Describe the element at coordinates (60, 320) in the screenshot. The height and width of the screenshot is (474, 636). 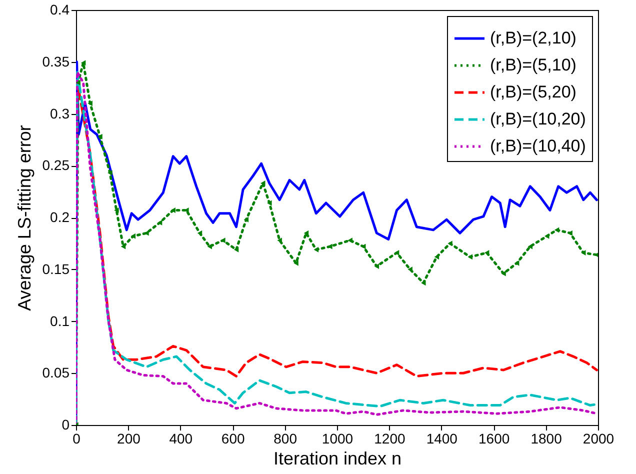
I see `y-tick-label: 0.1` at that location.